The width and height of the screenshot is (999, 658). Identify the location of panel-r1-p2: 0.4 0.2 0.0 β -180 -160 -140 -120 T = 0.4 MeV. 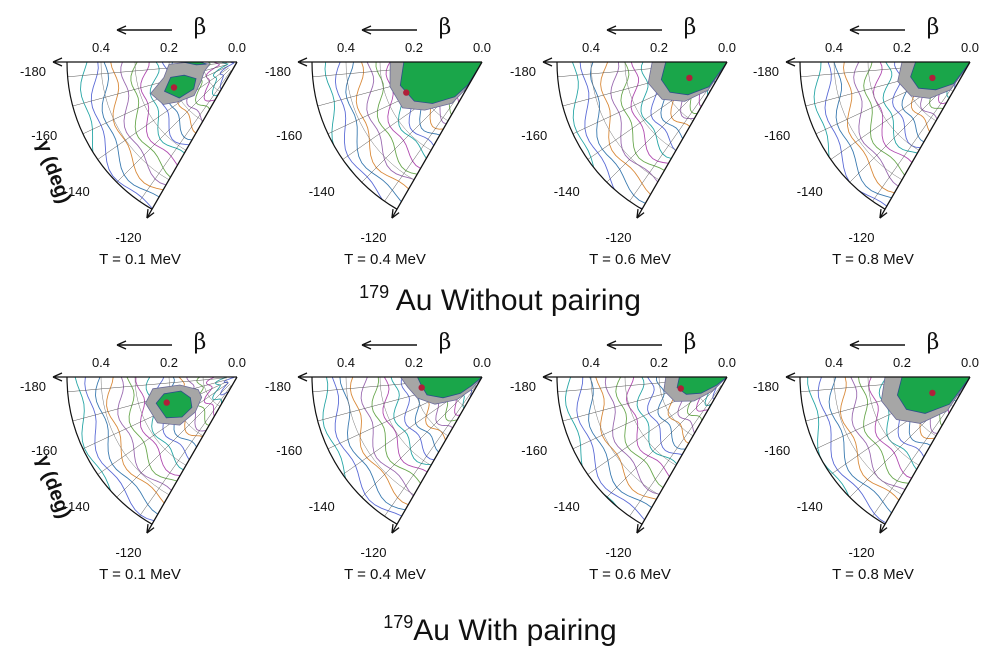
(378, 141).